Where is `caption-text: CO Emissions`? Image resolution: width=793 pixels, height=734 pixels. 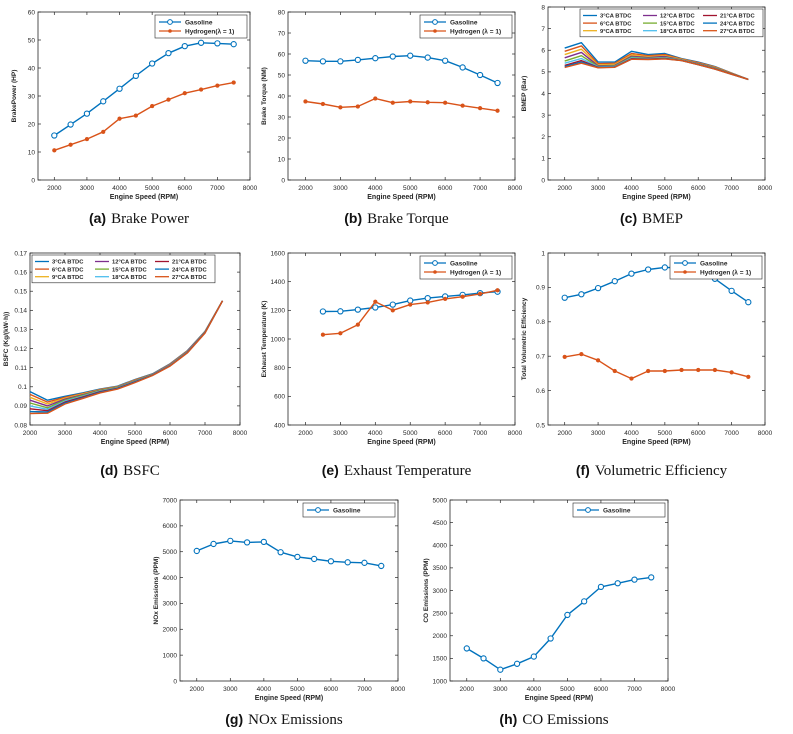
caption-text: CO Emissions is located at coordinates (565, 720).